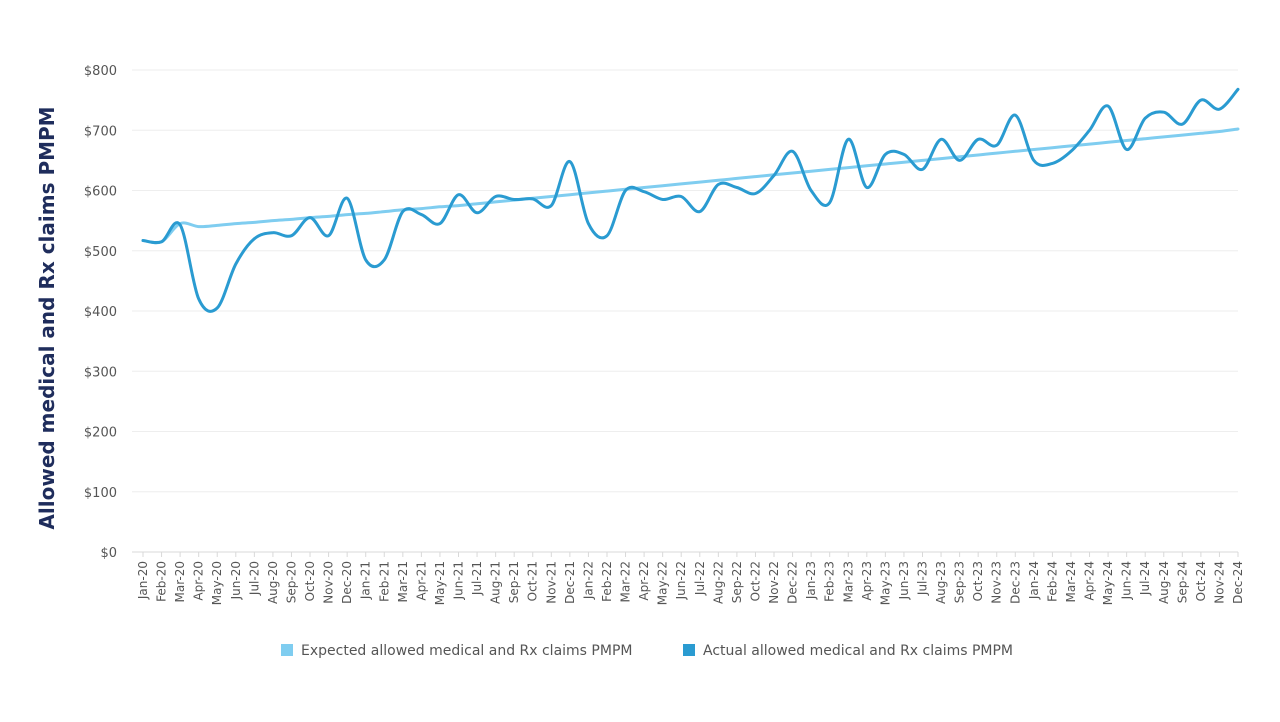 Image resolution: width=1280 pixels, height=722 pixels. Describe the element at coordinates (162, 581) in the screenshot. I see `x-tick-label: Feb-20` at that location.